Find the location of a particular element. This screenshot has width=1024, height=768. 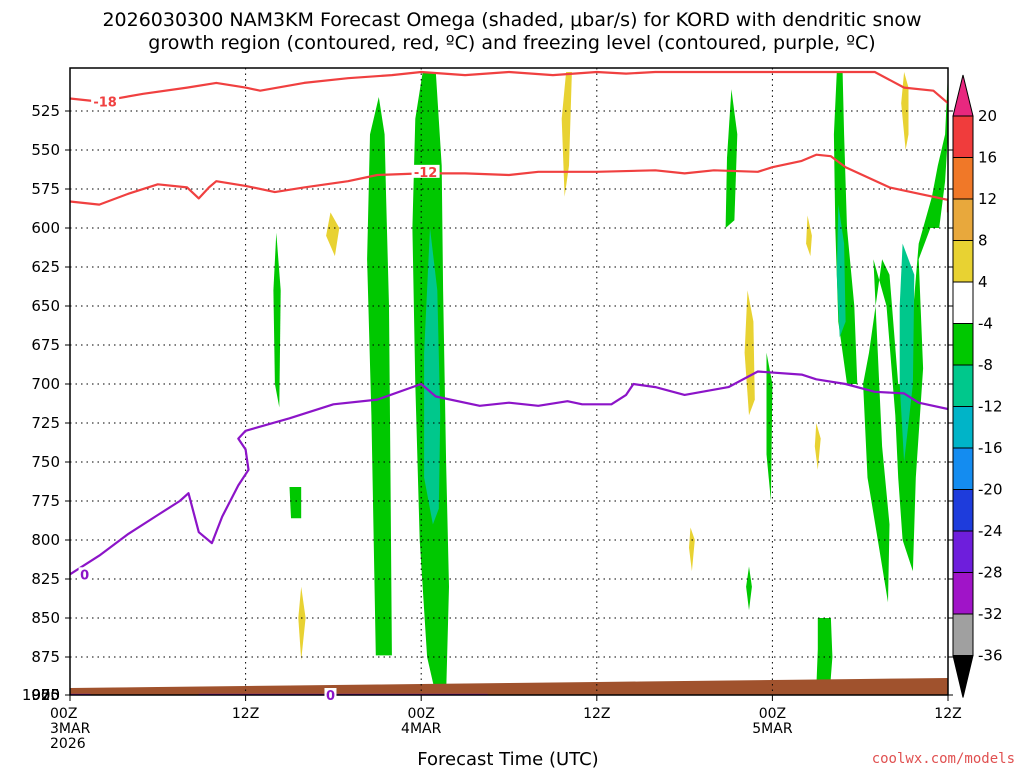

x-tick-label-48-1: 5MAR is located at coordinates (772, 729).